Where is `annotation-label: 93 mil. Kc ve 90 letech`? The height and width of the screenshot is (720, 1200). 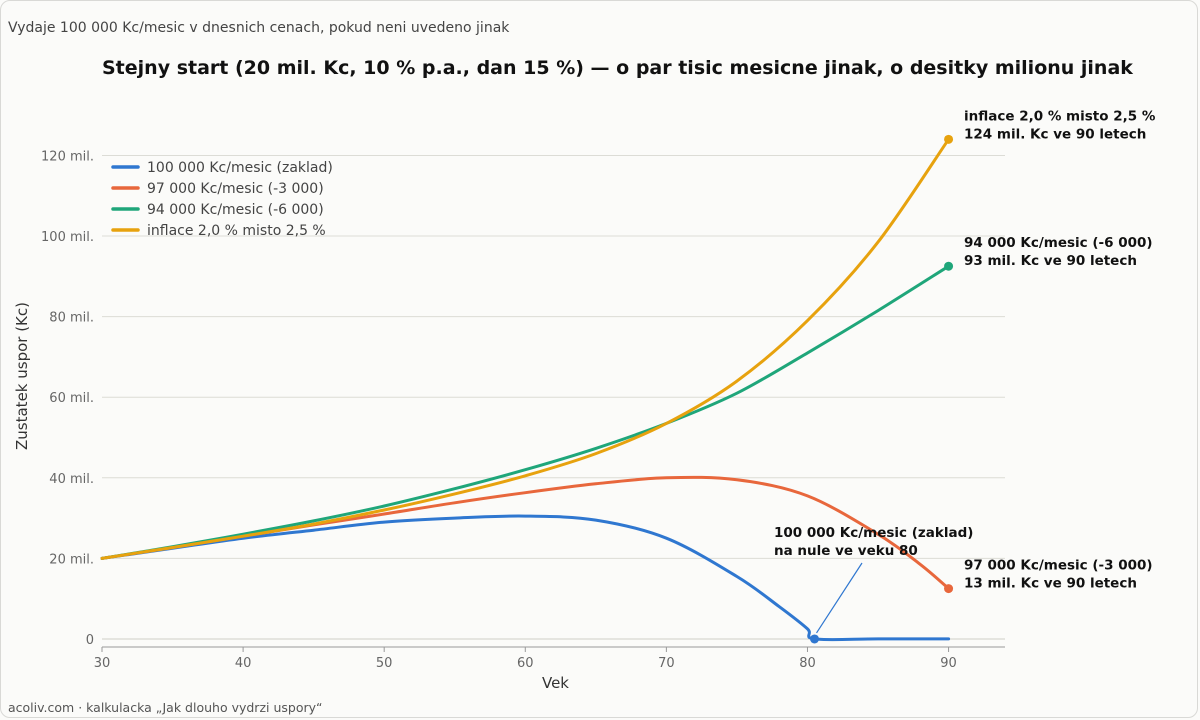 annotation-label: 93 mil. Kc ve 90 letech is located at coordinates (1050, 261).